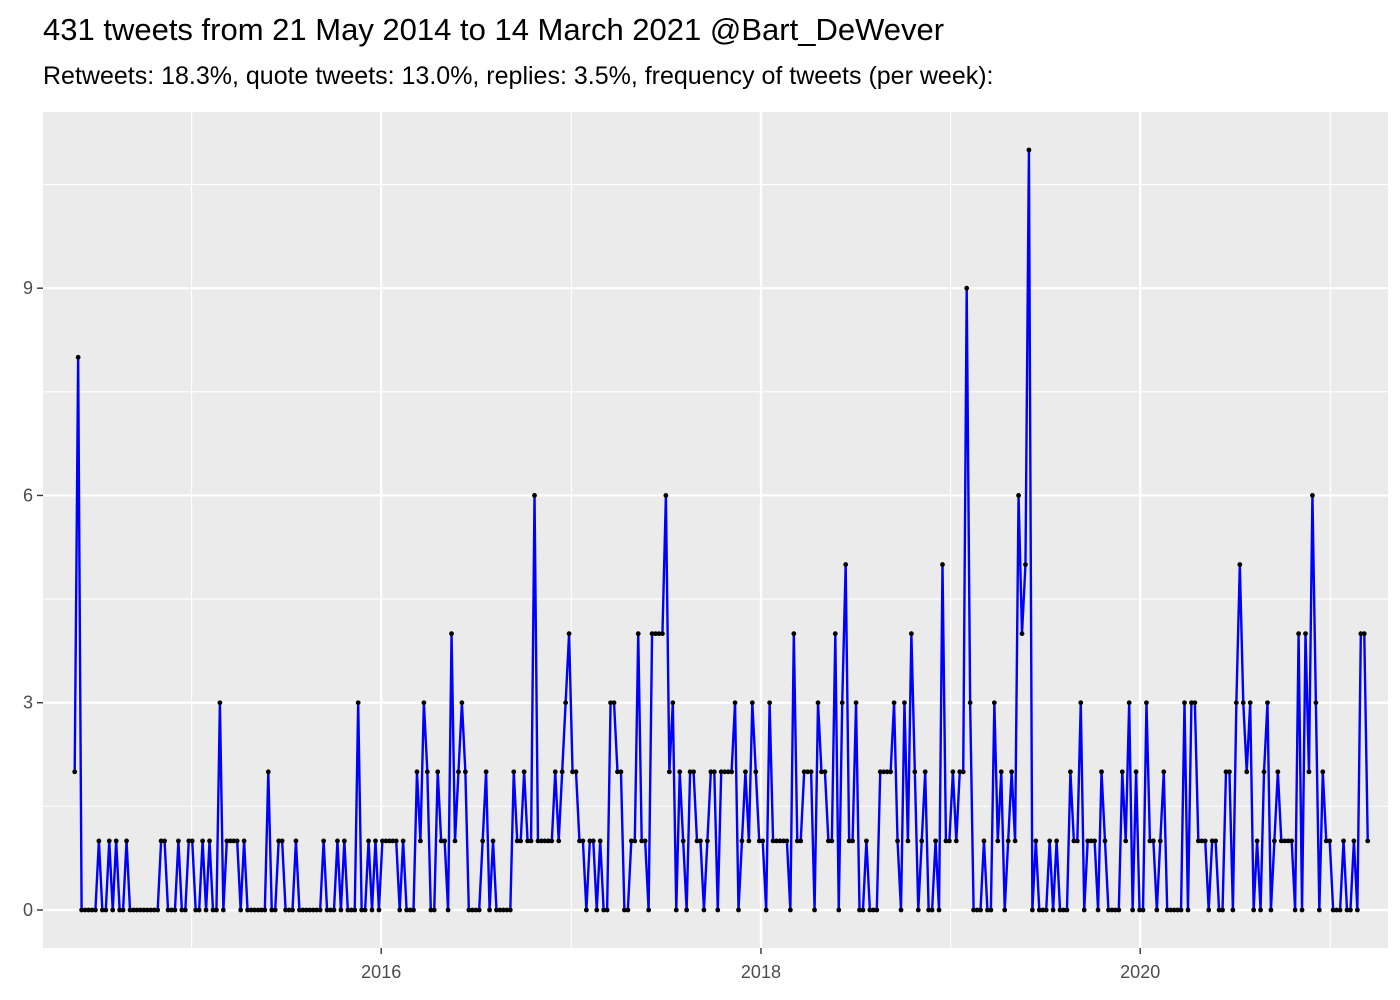 The height and width of the screenshot is (1000, 1400). Describe the element at coordinates (28, 910) in the screenshot. I see `y-tick-label: 0` at that location.